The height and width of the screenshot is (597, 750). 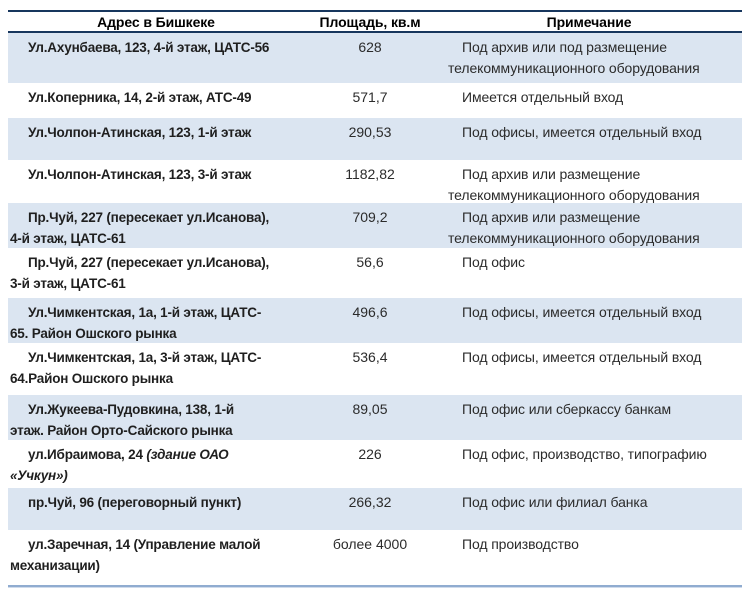 What do you see at coordinates (156, 58) in the screenshot?
I see `address-cell: Ул.Ахунбаева, 123, 4-й этаж, ЦАТС-56` at bounding box center [156, 58].